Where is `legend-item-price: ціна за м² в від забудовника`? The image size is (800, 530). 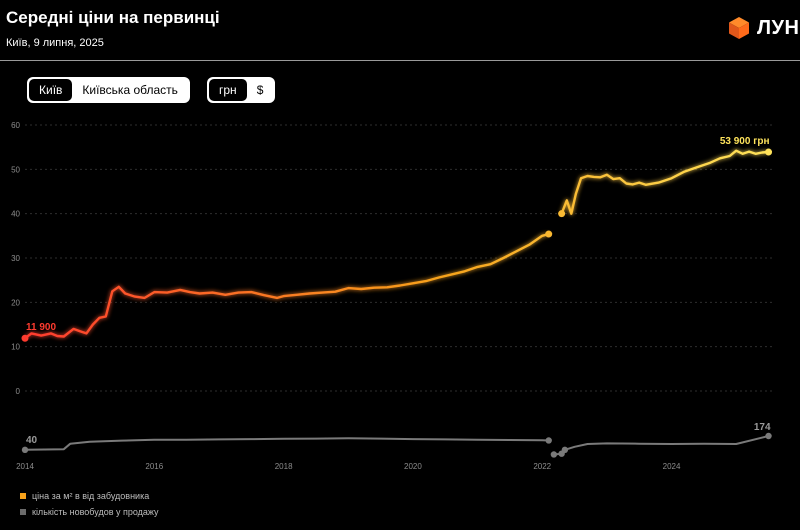
legend-item-price: ціна за м² в від забудовника is located at coordinates (89, 496).